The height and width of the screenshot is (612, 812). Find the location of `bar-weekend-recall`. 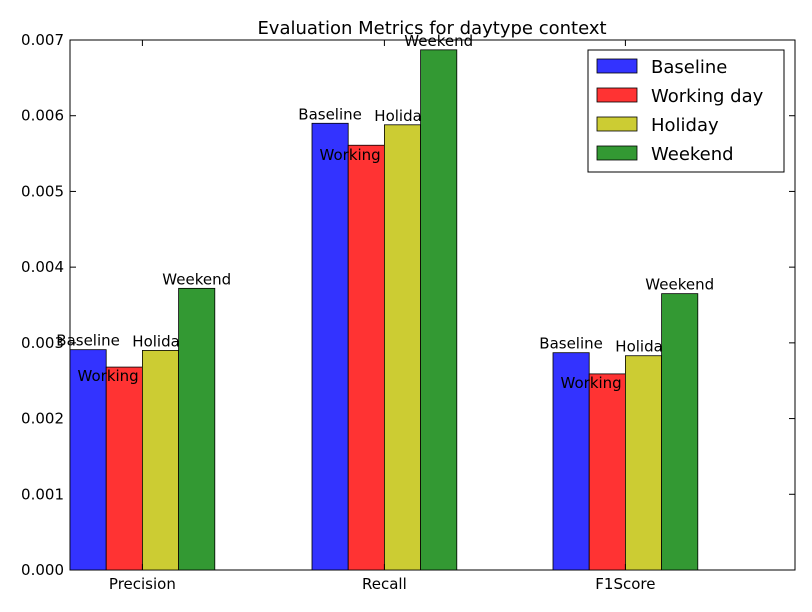

bar-weekend-recall is located at coordinates (439, 310).